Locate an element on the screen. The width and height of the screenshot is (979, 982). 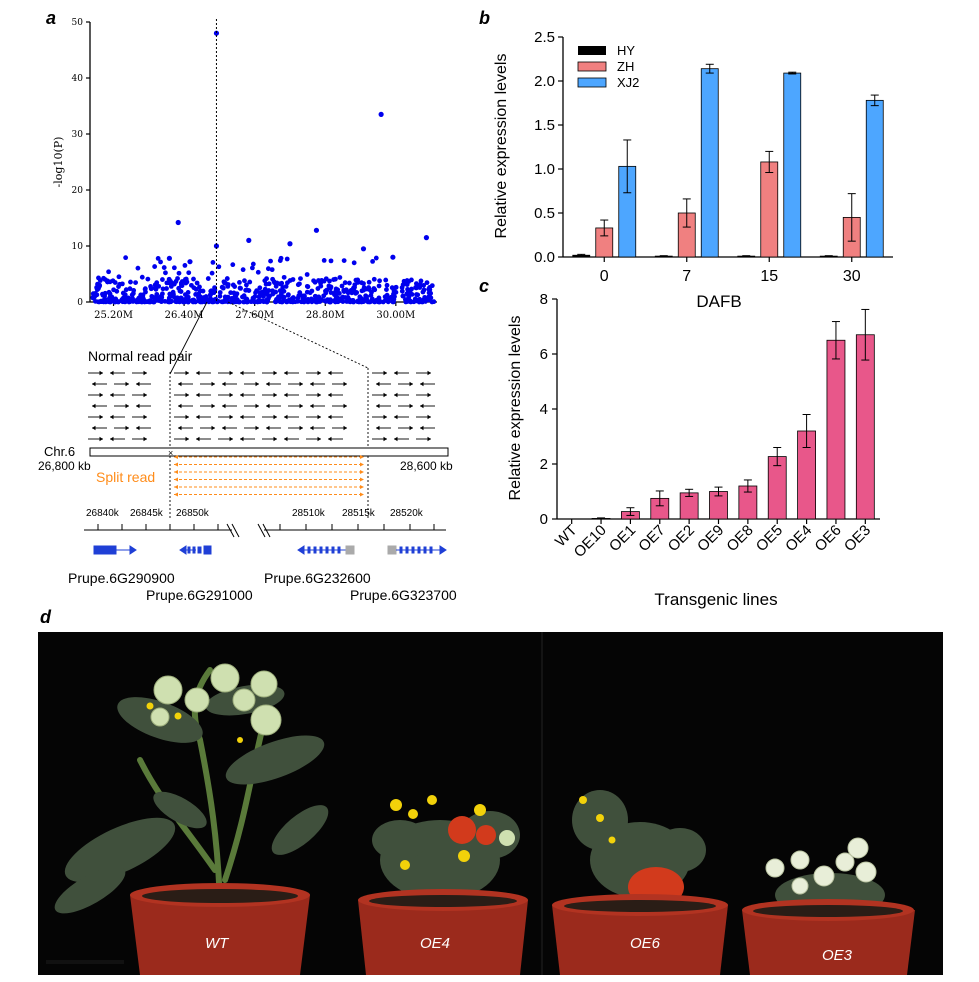
right-kb-label: 28,600 kb is located at coordinates (426, 466).